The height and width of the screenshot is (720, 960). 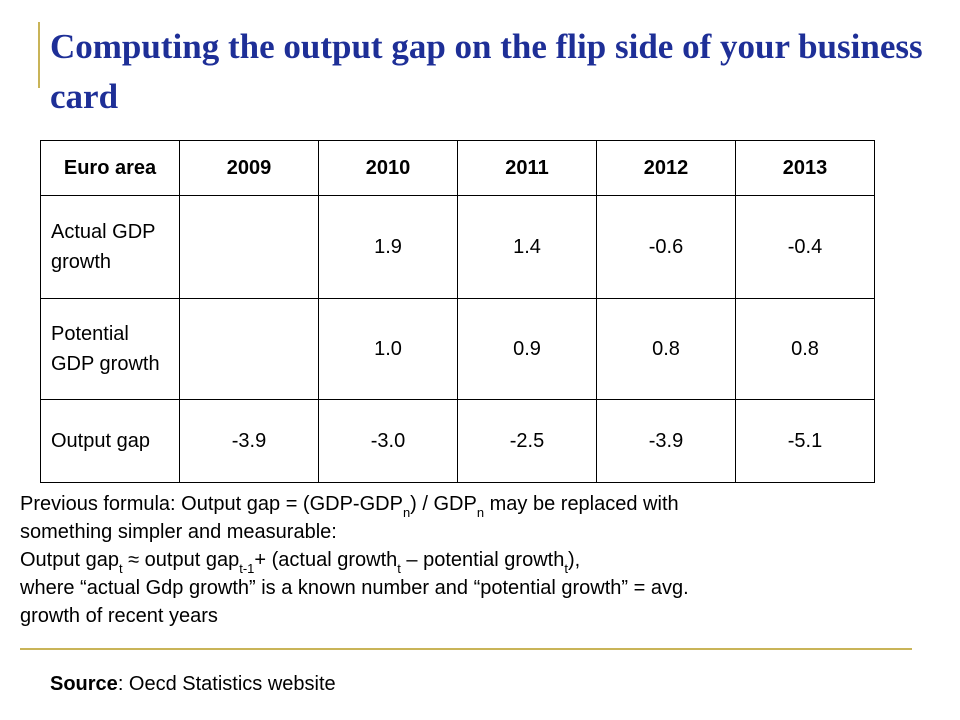 I want to click on row-label: Output gap, so click(x=110, y=441).